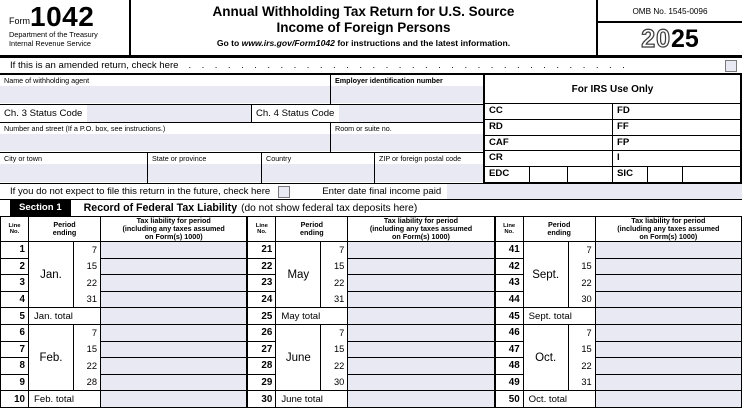 This screenshot has height=413, width=742. Describe the element at coordinates (14, 366) in the screenshot. I see `line-number: 8` at that location.